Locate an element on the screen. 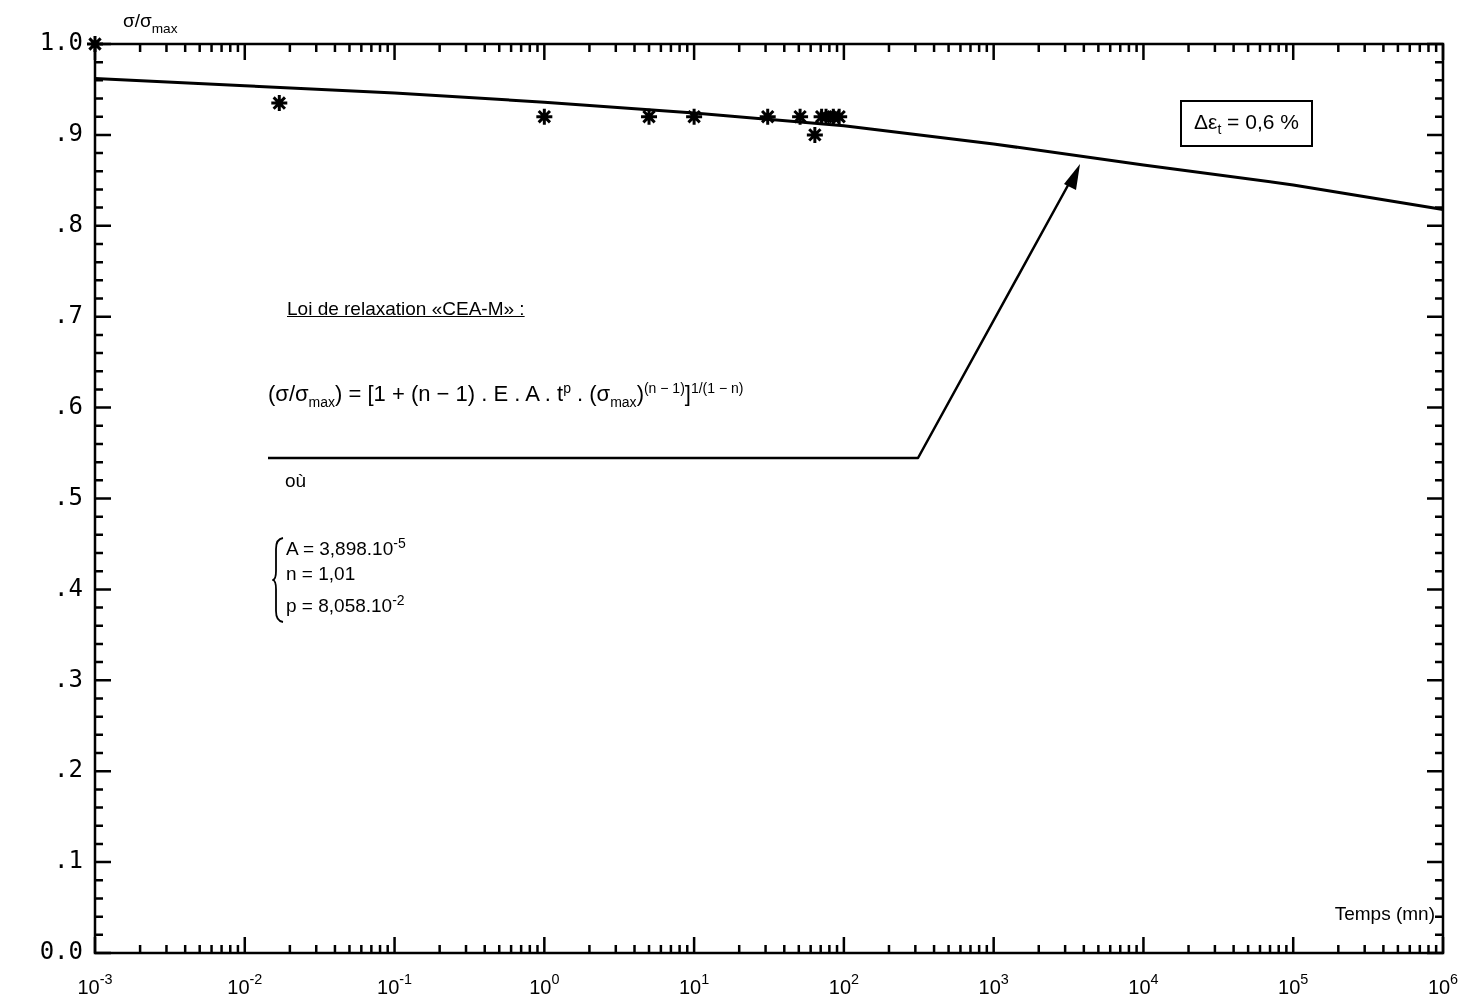 Image resolution: width=1471 pixels, height=1008 pixels. y-tick-label: .7 is located at coordinates (69, 314).